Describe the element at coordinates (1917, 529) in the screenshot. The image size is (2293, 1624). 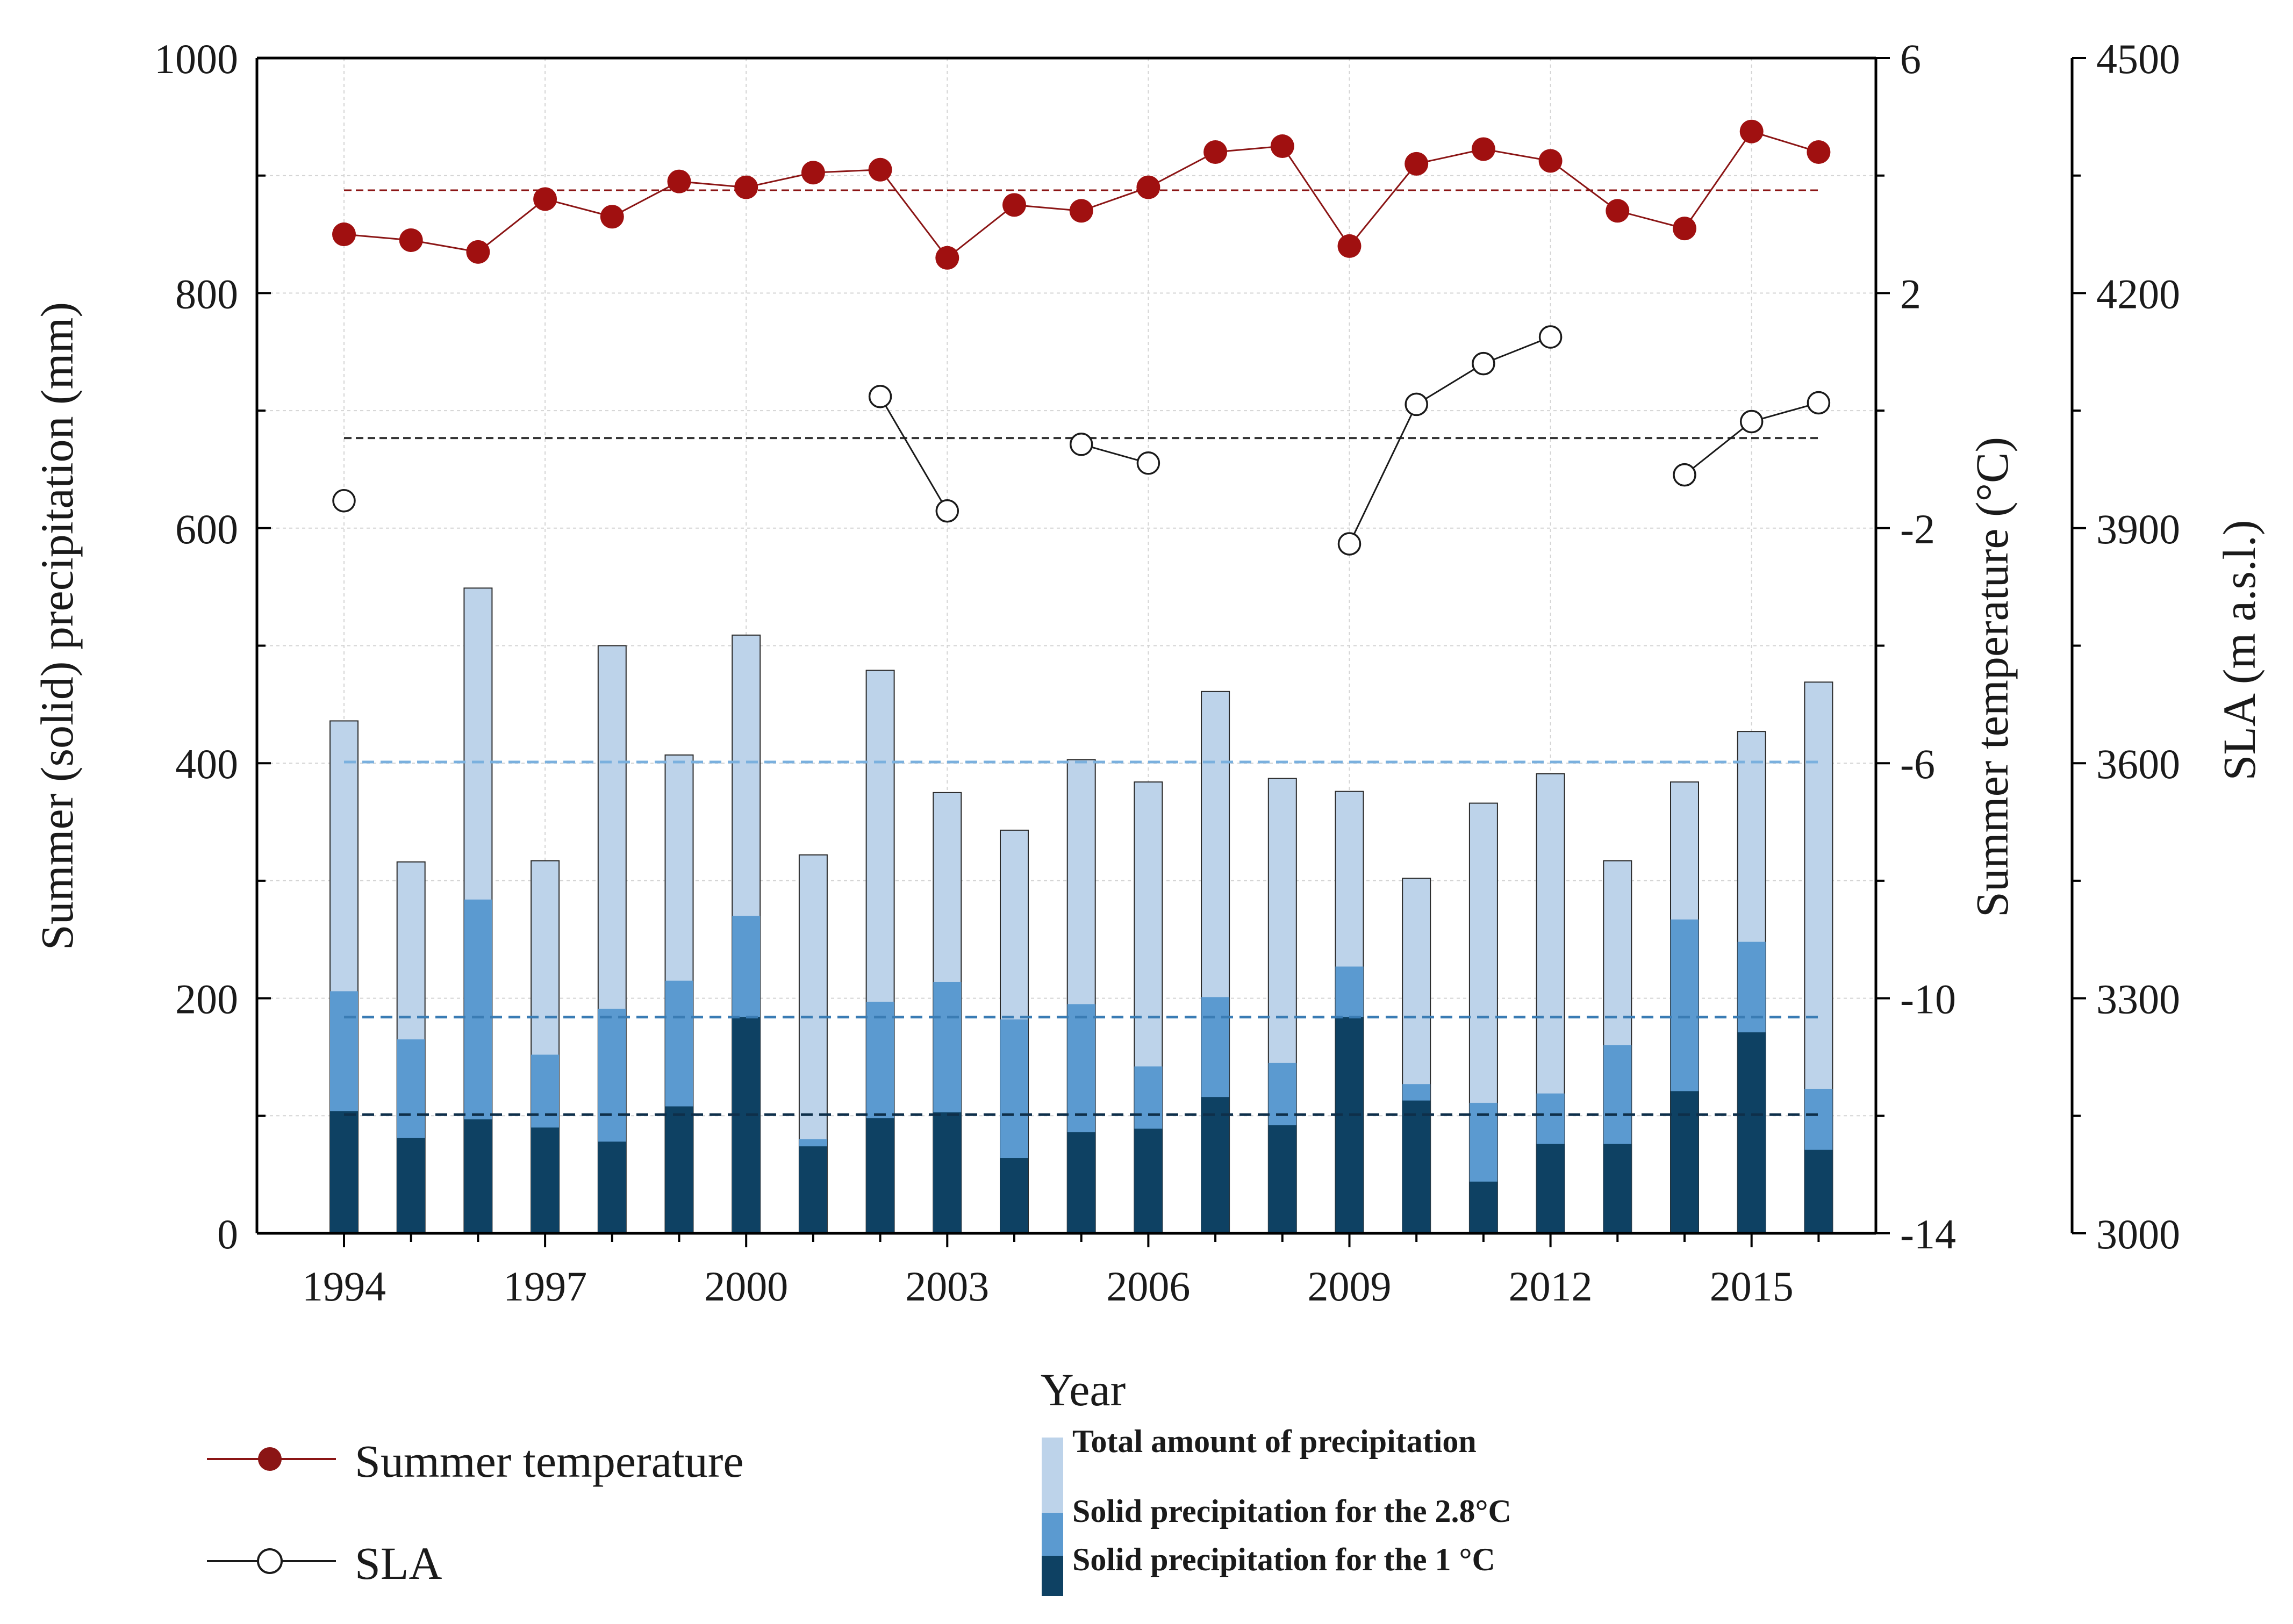
I see `temp-tick-label: -2` at that location.